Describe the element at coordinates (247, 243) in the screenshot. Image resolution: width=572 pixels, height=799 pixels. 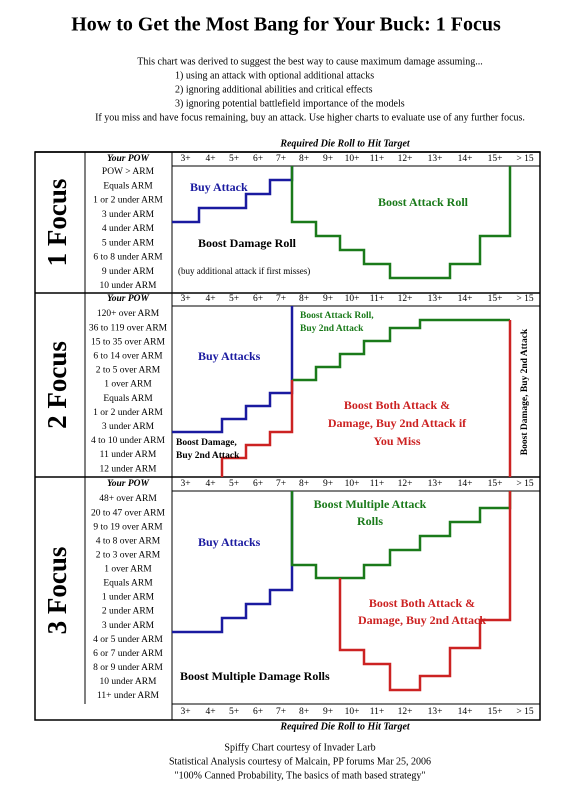
I see `region-label: Boost Damage Roll` at that location.